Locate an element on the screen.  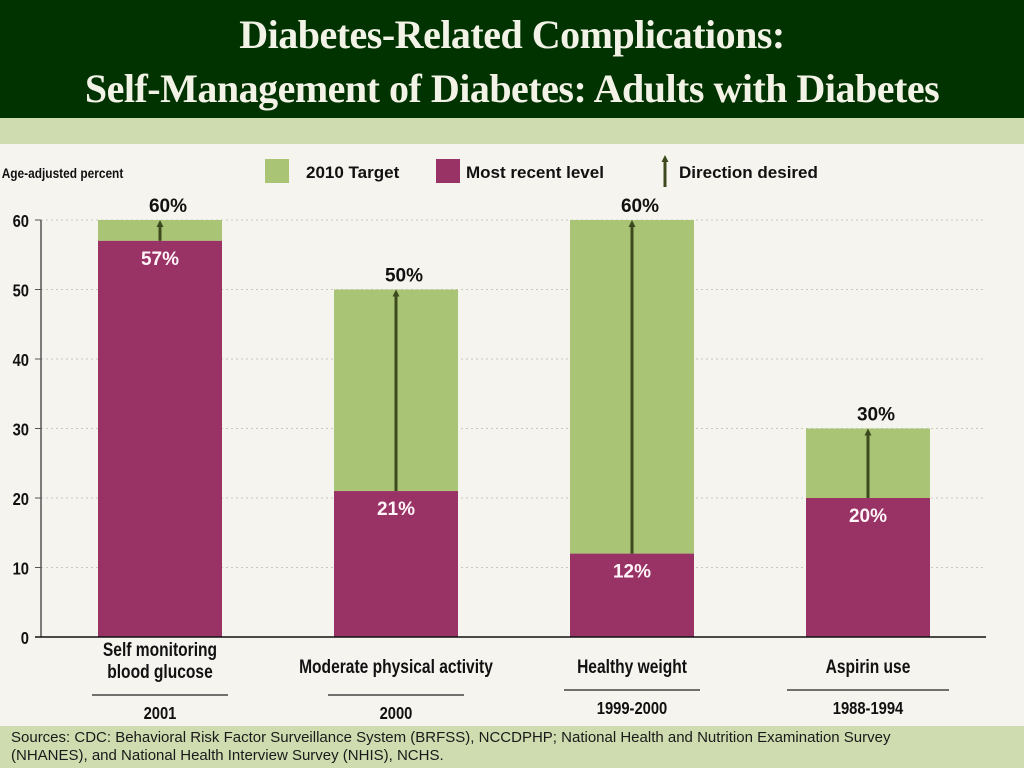
y-tick-label: 60 is located at coordinates (21, 222).